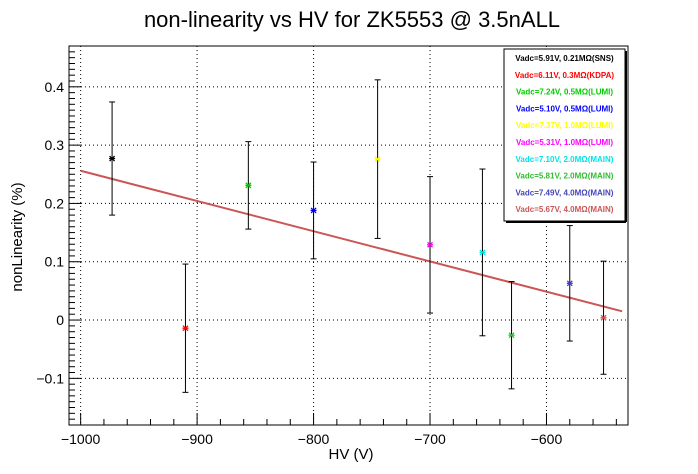  Describe the element at coordinates (352, 19) in the screenshot. I see `chart-title: non-linearity vs HV for ZK5553 @ 3.5nALL` at that location.